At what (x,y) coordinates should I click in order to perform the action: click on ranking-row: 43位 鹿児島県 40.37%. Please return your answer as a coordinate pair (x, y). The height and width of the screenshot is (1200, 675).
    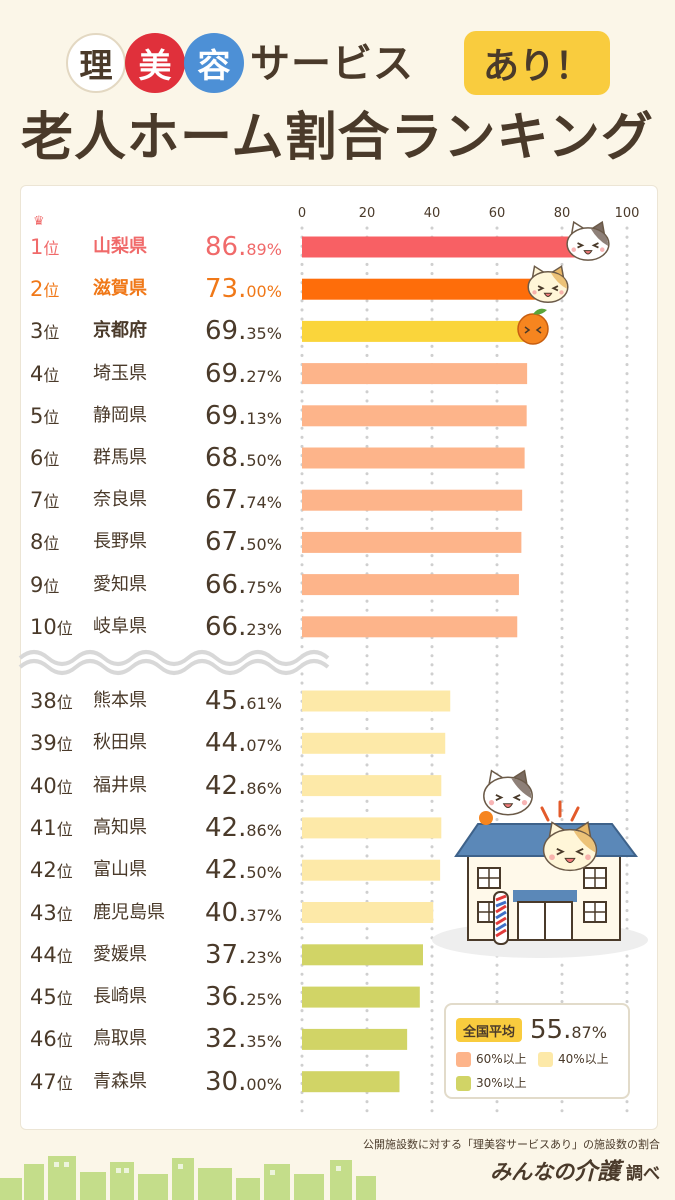
    Looking at the image, I should click on (150, 913).